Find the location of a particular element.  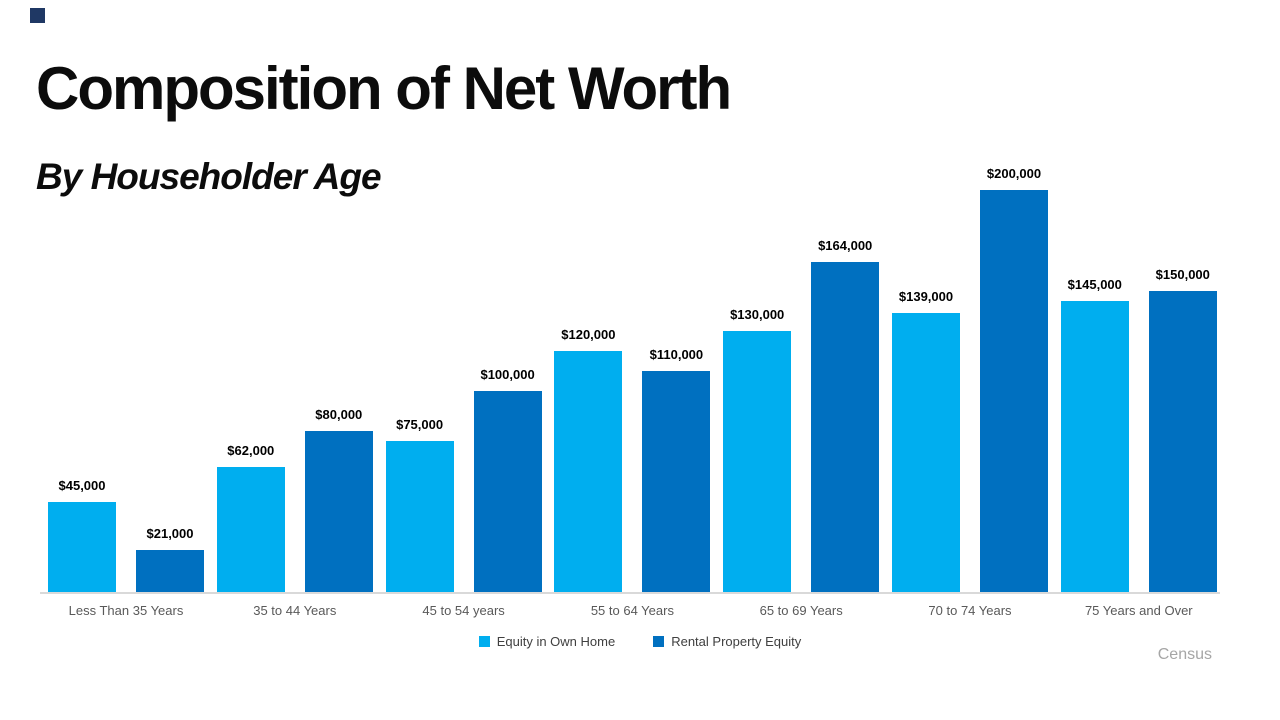

bar-value-label: $100,000 is located at coordinates (507, 374).